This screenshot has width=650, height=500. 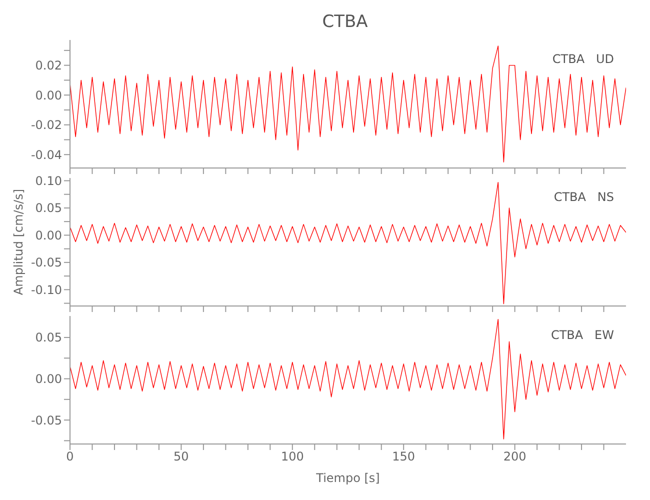 I want to click on x-axis-title: Tiempo [s], so click(x=347, y=478).